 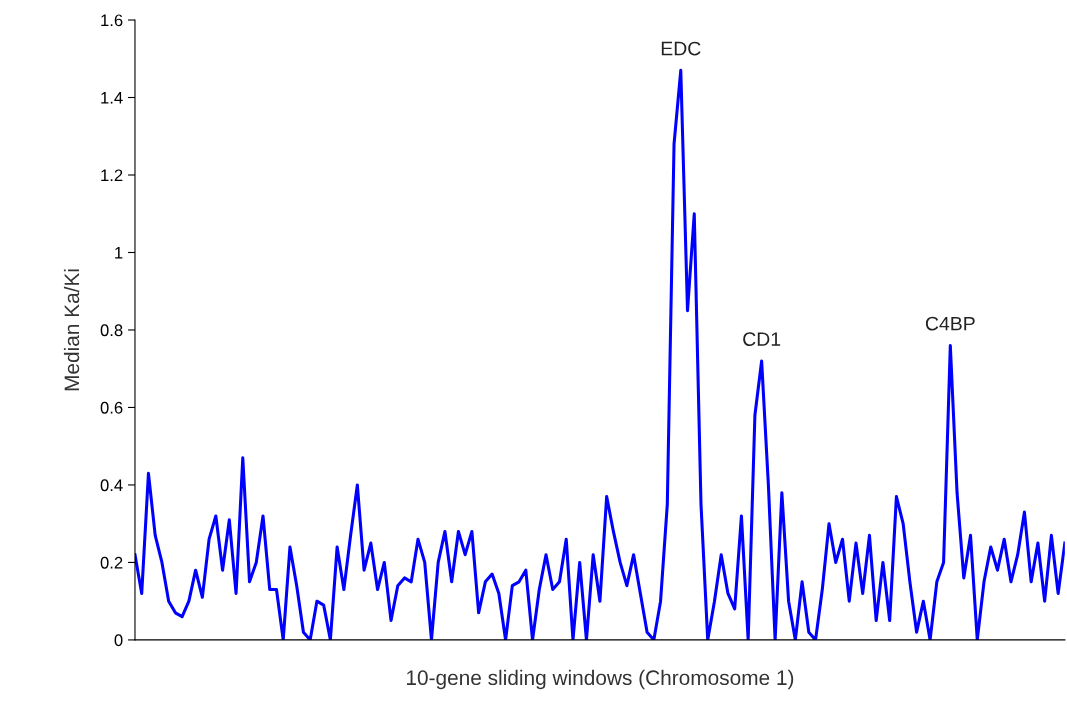 I want to click on annotation: EDC, so click(x=681, y=48).